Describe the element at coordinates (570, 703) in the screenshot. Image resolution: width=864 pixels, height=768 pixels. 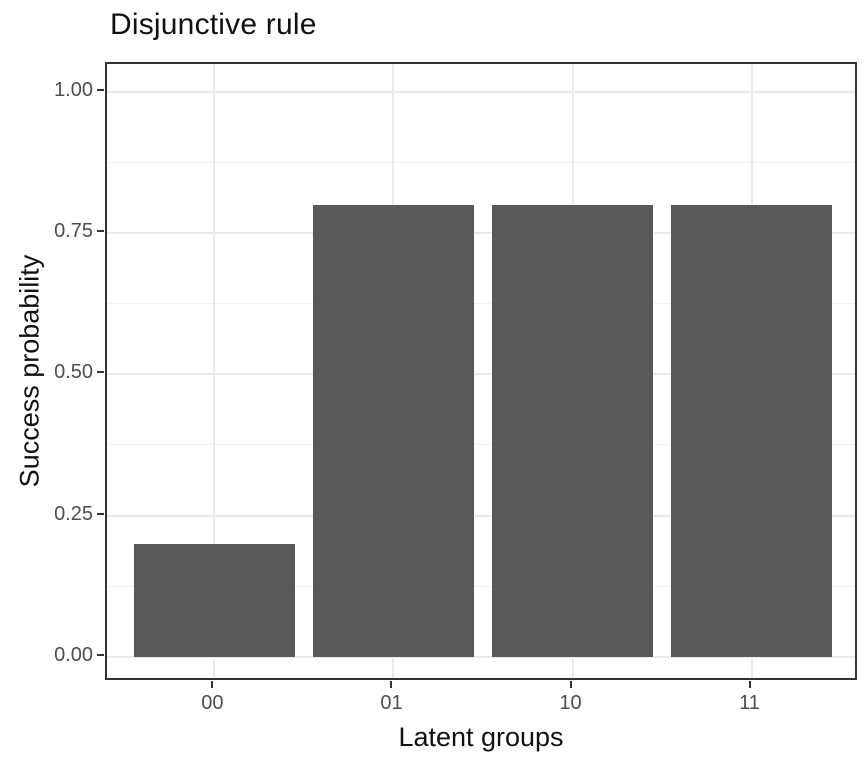
I see `x-tick-label-10: 10` at that location.